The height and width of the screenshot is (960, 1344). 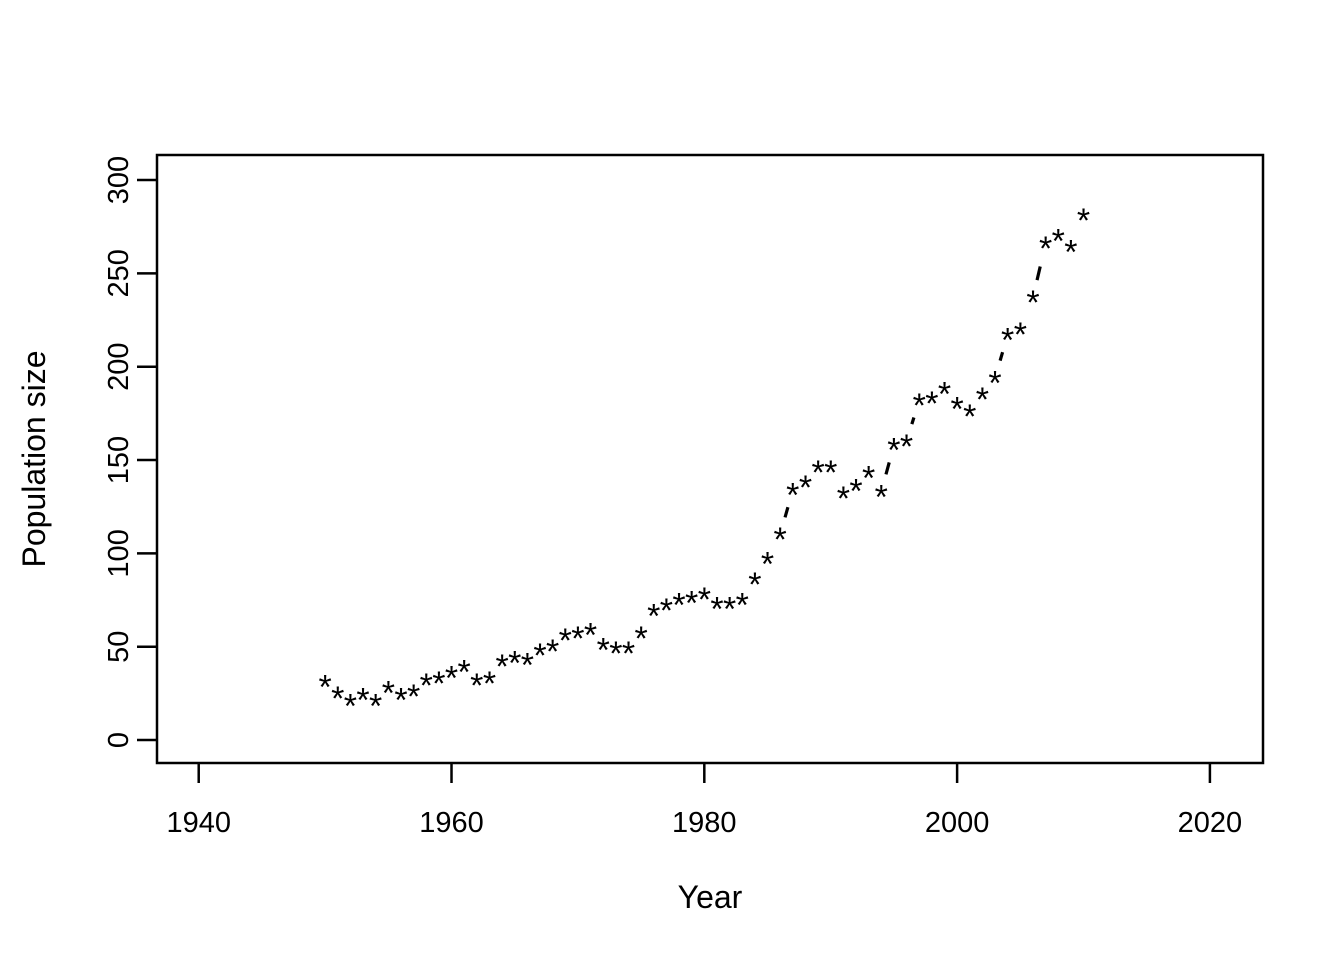 What do you see at coordinates (119, 273) in the screenshot?
I see `y-tick-label: 250` at bounding box center [119, 273].